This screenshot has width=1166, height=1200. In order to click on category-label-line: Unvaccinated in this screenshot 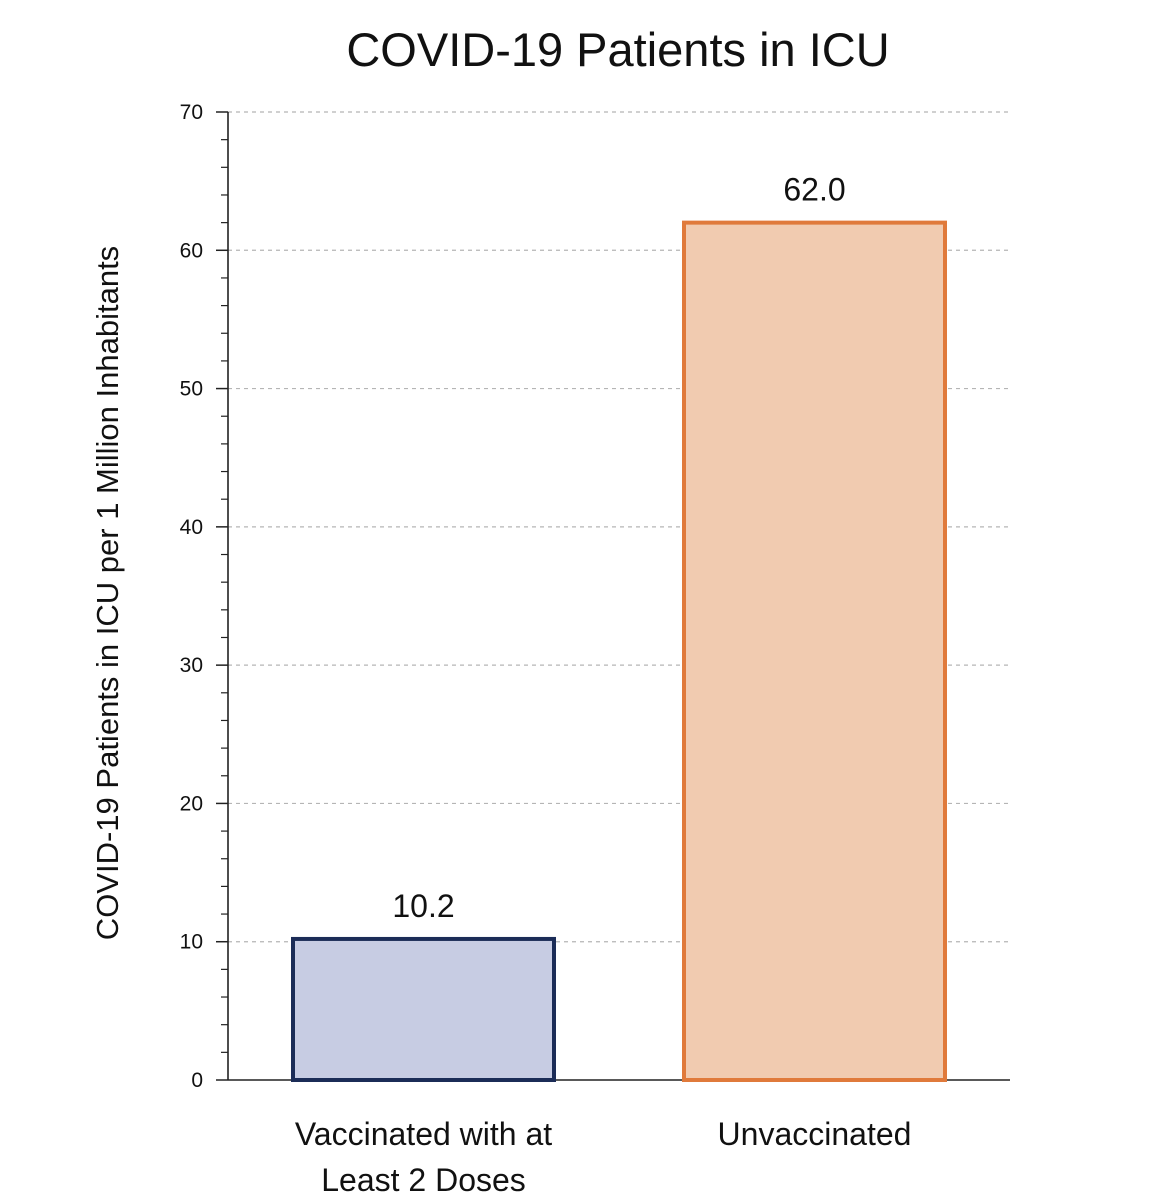, I will do `click(815, 1134)`.